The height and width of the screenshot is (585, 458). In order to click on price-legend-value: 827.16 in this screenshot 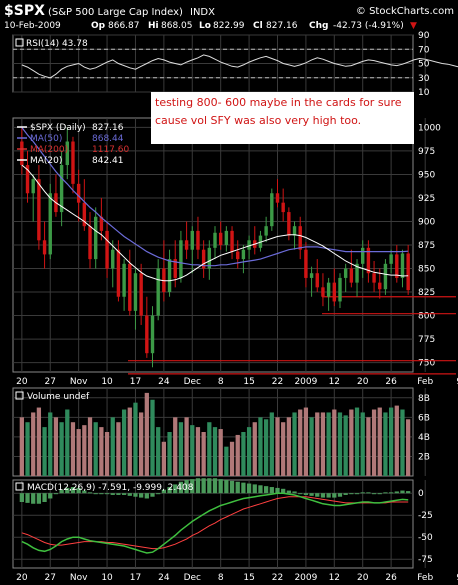, I will do `click(108, 128)`.